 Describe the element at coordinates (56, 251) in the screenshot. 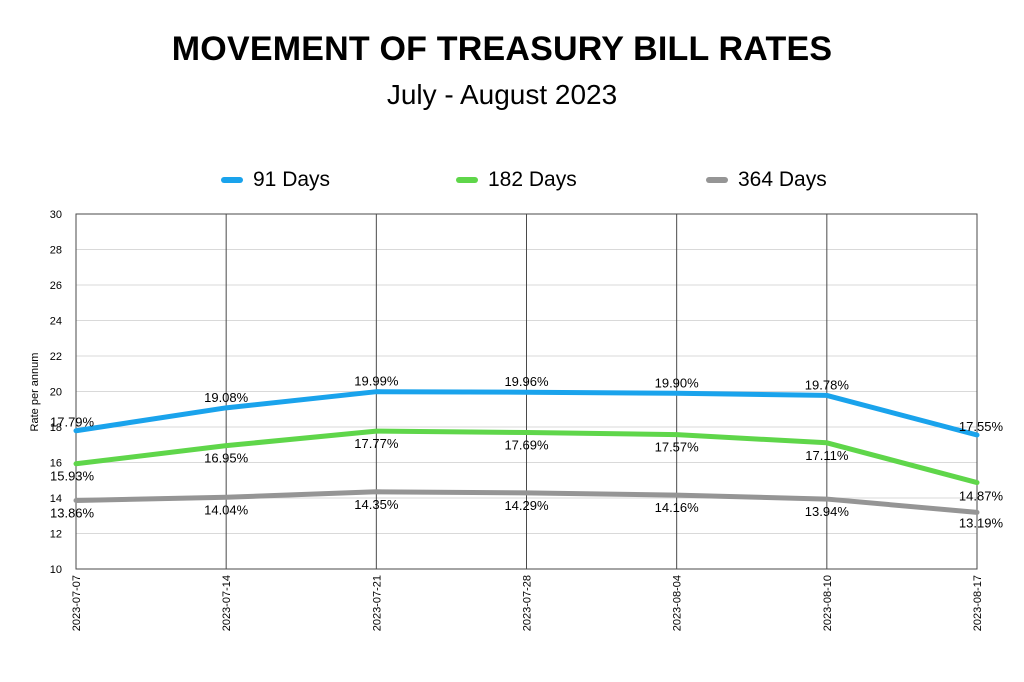

I see `y-tick-label-28: 28` at that location.